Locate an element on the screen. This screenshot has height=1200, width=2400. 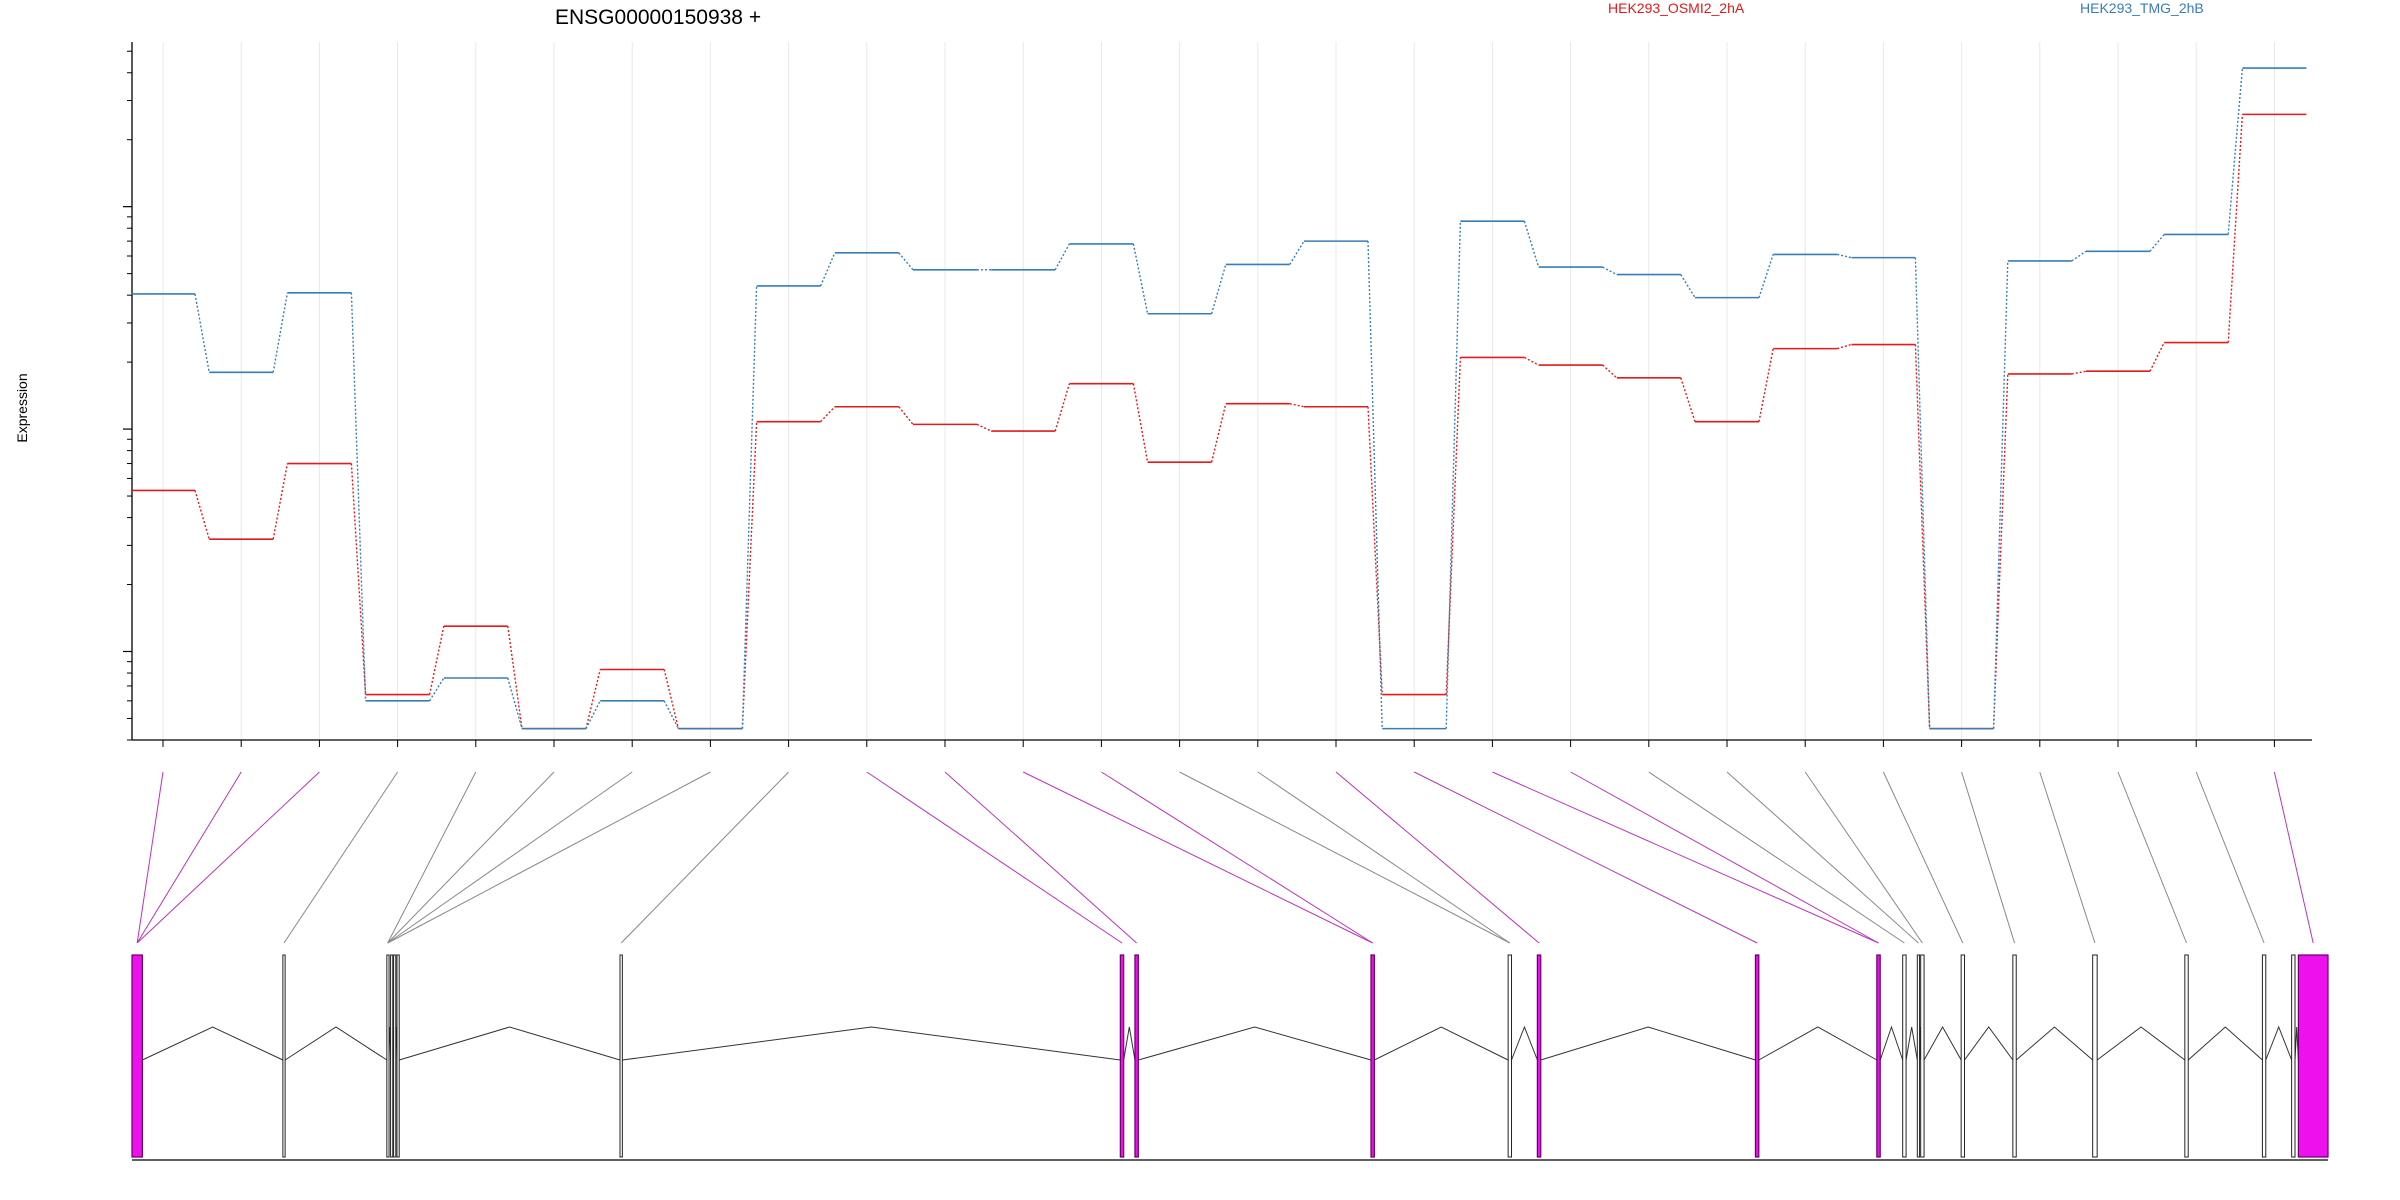
connector-e025 is located at coordinates (2067, 857).